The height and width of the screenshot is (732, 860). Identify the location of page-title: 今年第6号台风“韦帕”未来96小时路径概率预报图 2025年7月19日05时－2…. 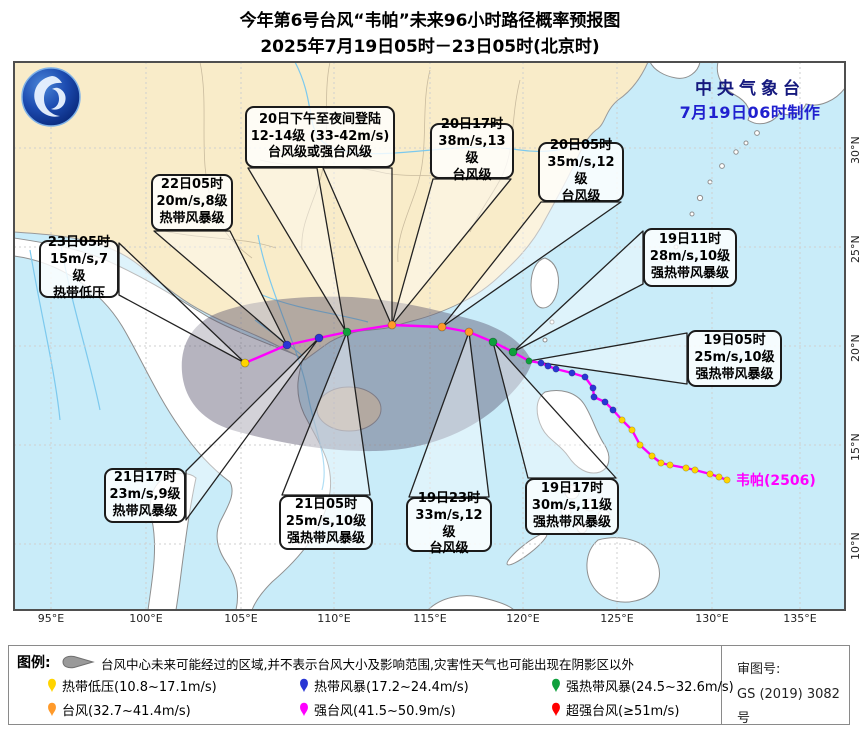
(430, 34).